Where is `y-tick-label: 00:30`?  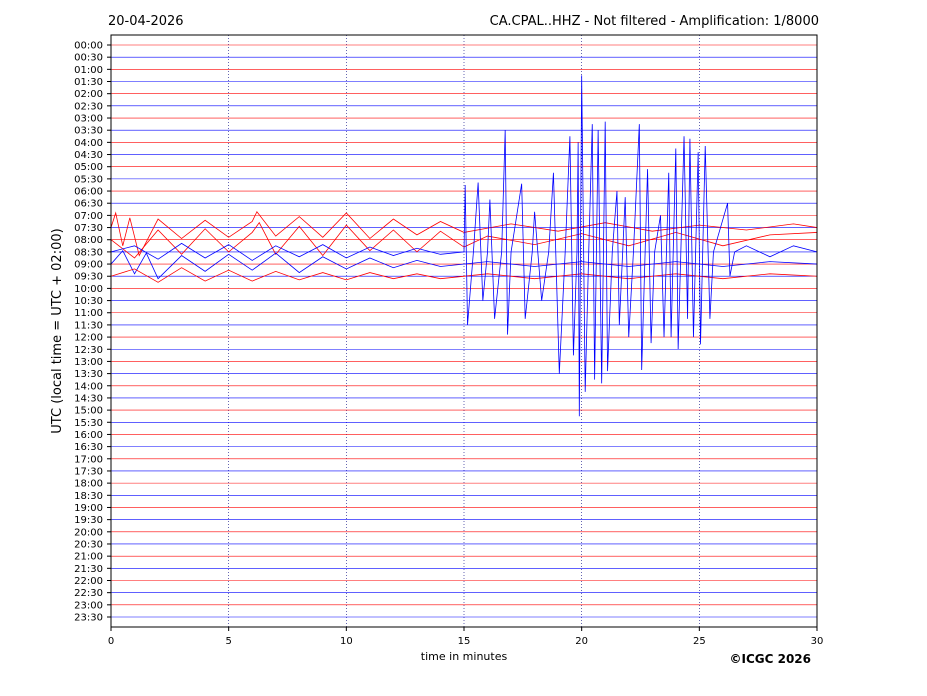
y-tick-label: 00:30 is located at coordinates (88, 58).